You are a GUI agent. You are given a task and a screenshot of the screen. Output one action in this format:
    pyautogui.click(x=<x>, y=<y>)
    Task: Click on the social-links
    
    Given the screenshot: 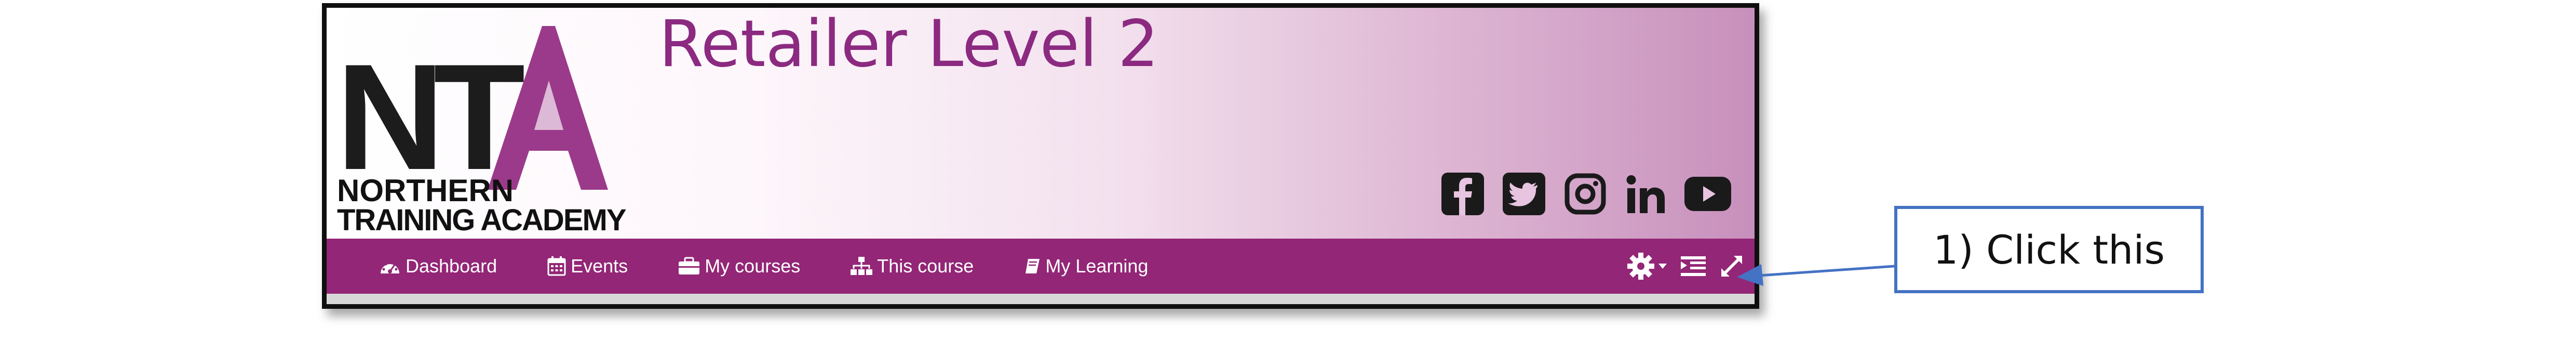 What is the action you would take?
    pyautogui.click(x=1585, y=194)
    